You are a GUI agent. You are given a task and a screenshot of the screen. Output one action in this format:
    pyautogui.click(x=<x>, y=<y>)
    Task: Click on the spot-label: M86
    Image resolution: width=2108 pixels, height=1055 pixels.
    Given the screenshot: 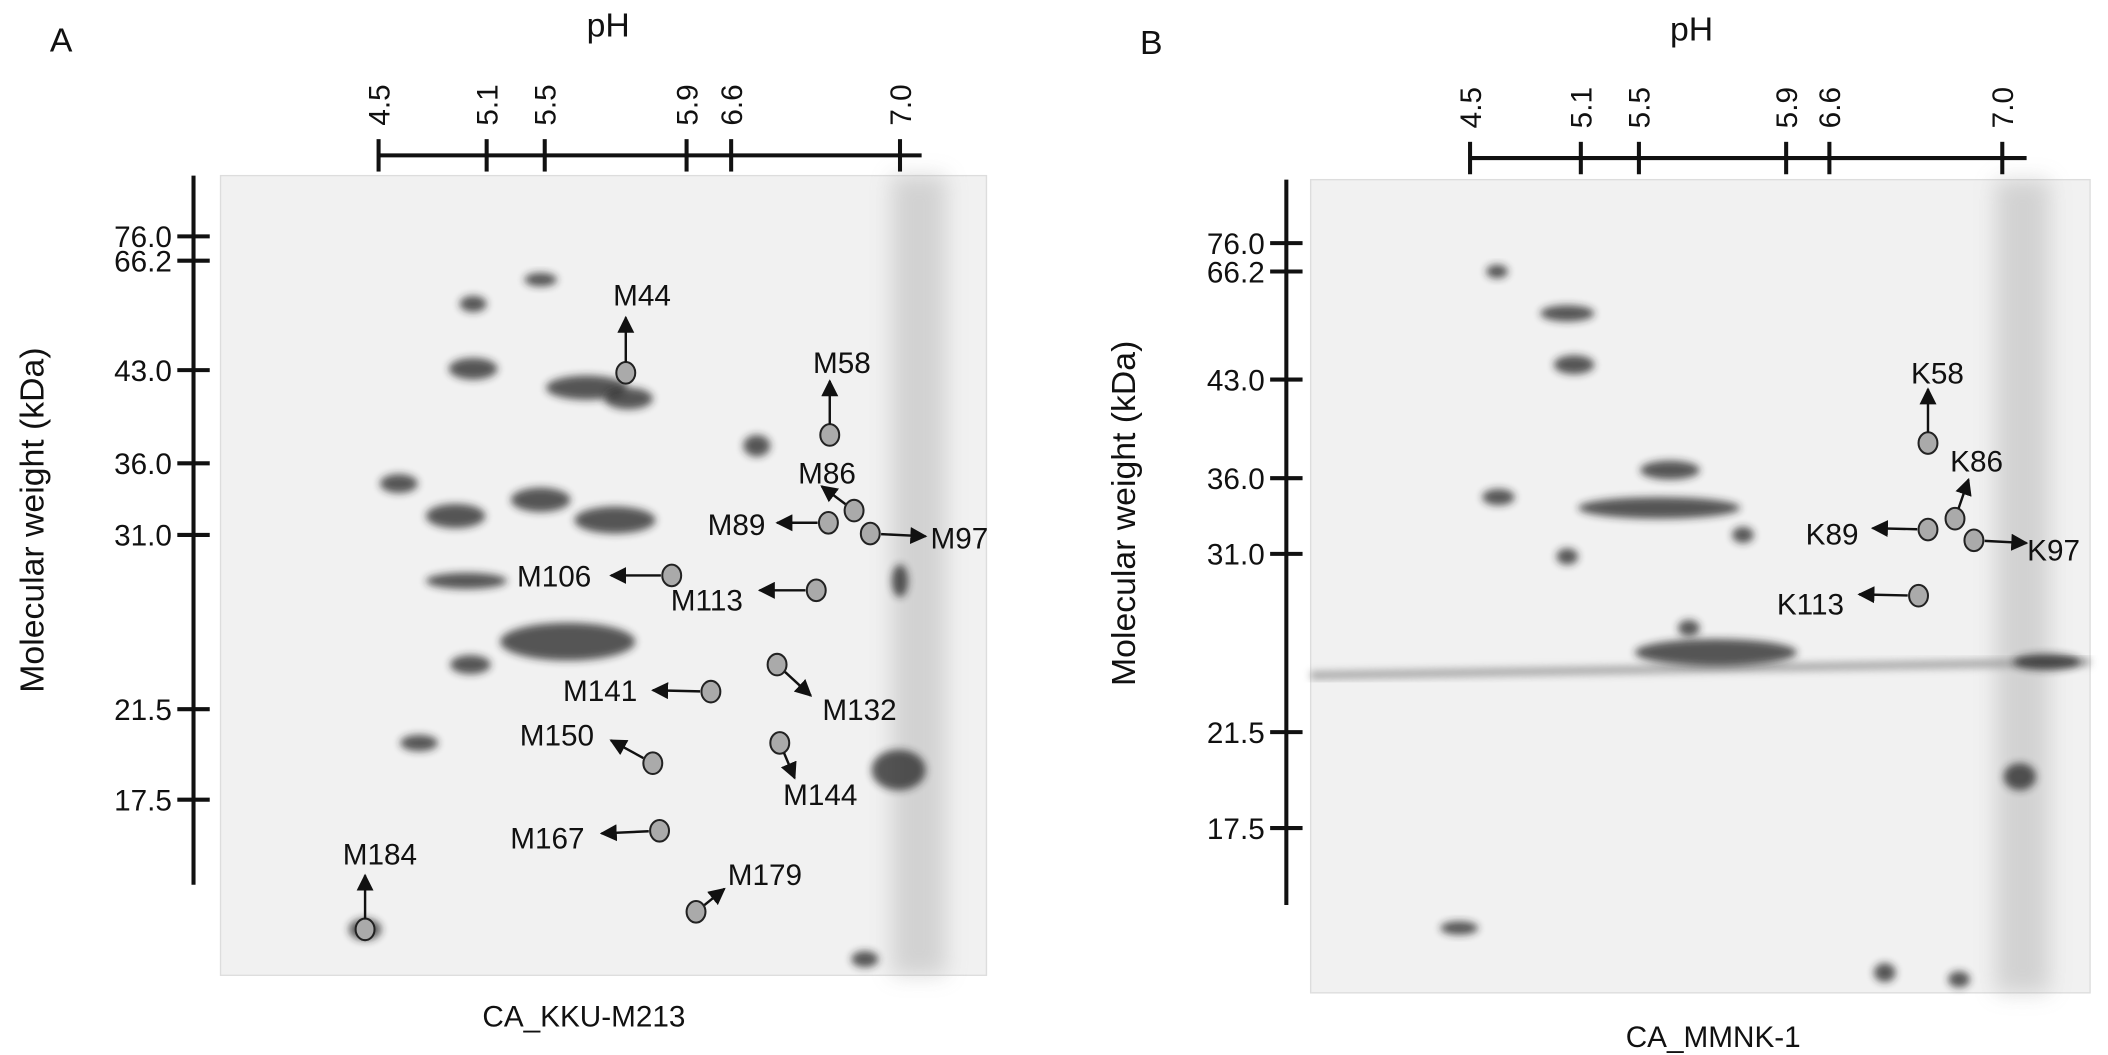 What is the action you would take?
    pyautogui.click(x=827, y=474)
    